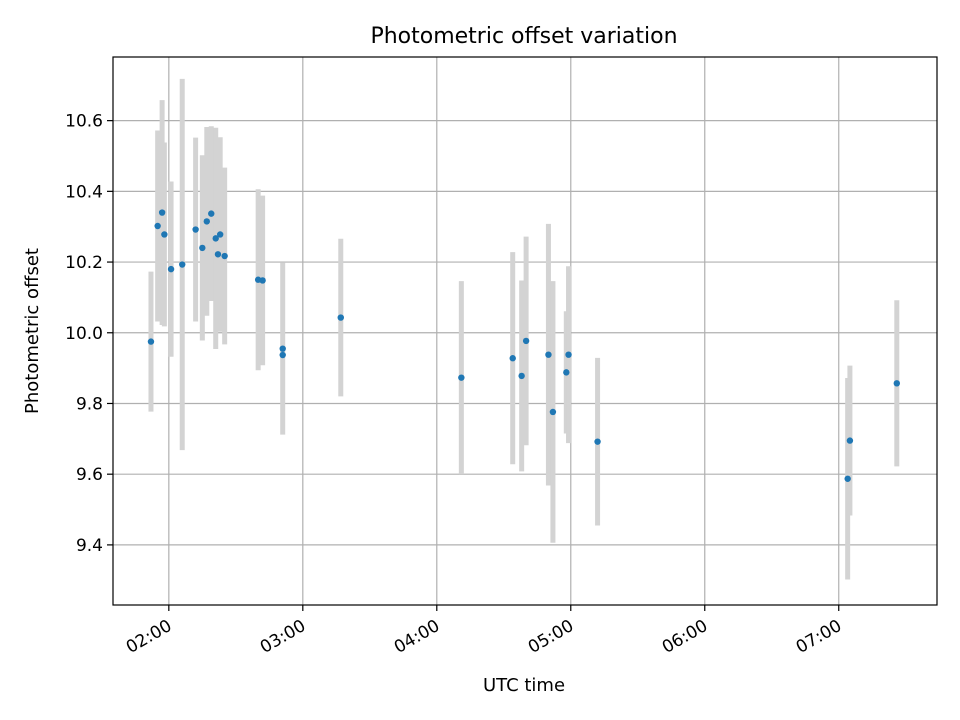  I want to click on x-tick-label: 05:00, so click(551, 637).